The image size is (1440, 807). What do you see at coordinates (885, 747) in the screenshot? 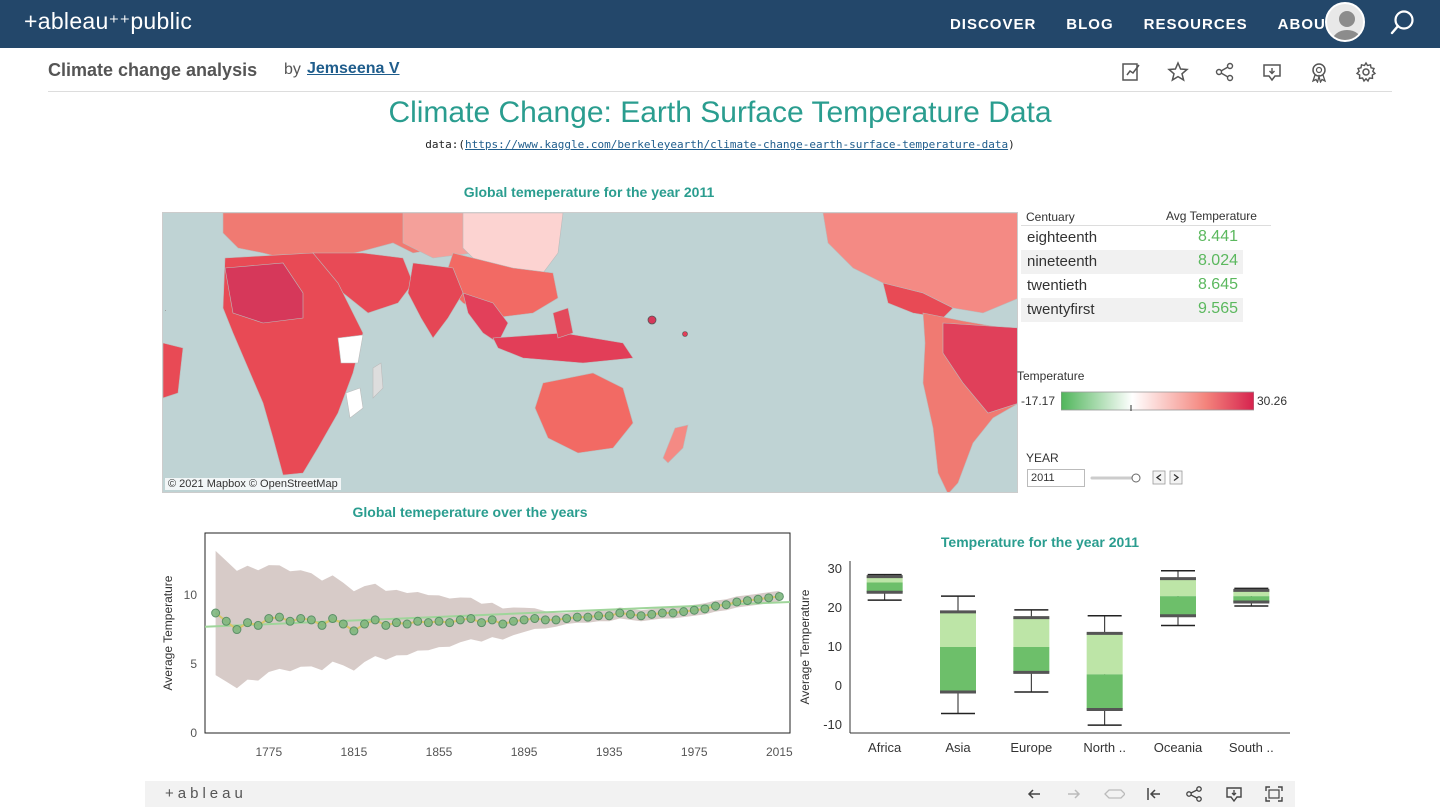
I see `category-label: Africa` at bounding box center [885, 747].